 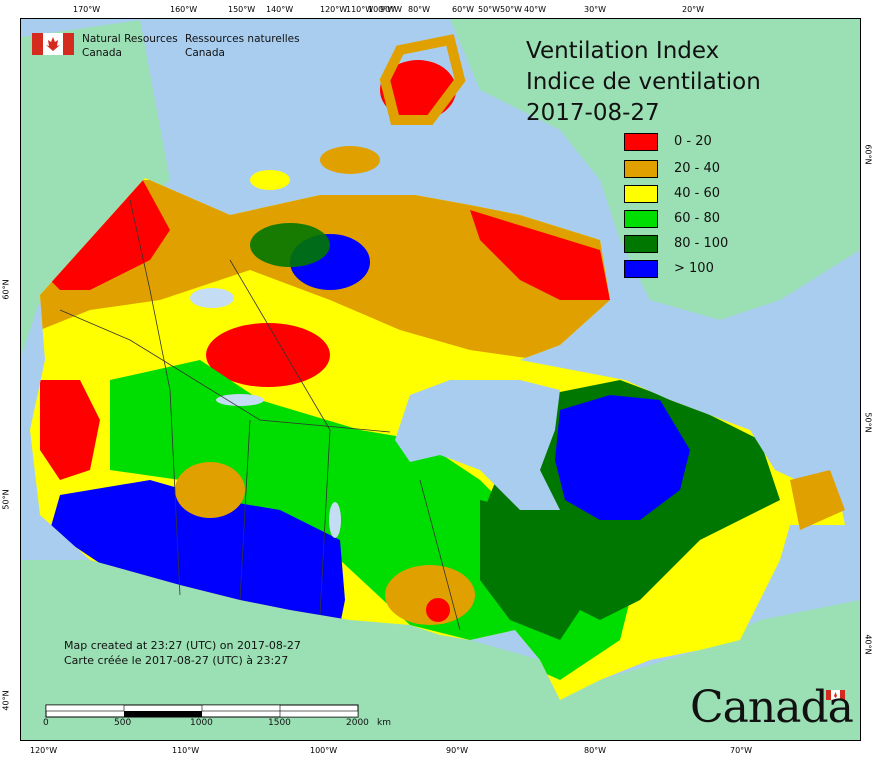 What do you see at coordinates (697, 193) in the screenshot?
I see `legend-label: 40 - 60` at bounding box center [697, 193].